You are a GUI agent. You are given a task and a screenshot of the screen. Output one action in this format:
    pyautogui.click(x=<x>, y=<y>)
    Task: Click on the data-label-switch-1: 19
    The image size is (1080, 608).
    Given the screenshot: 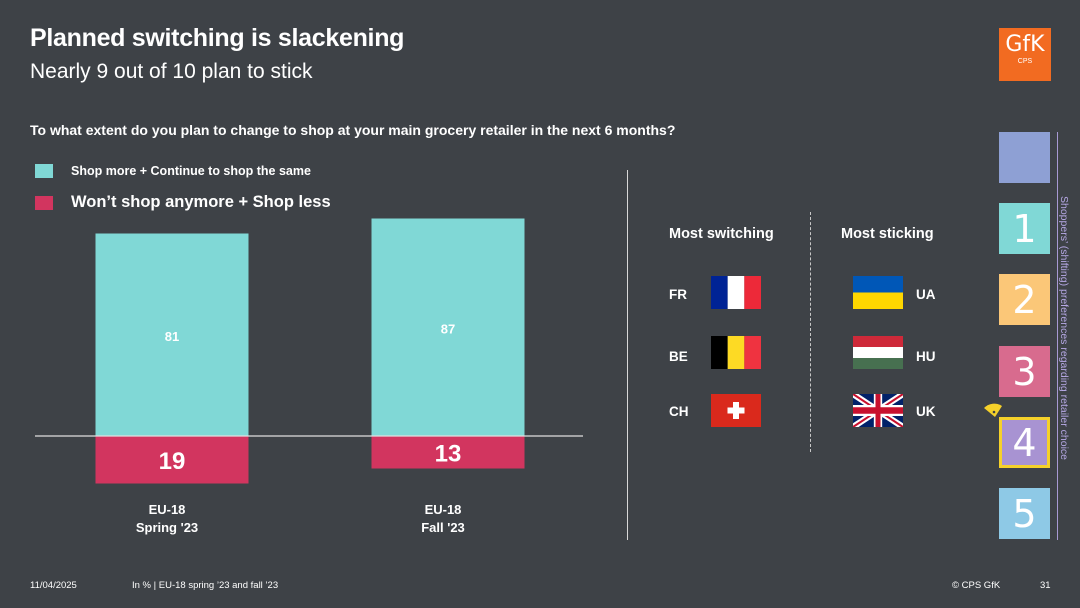 What is the action you would take?
    pyautogui.click(x=172, y=461)
    